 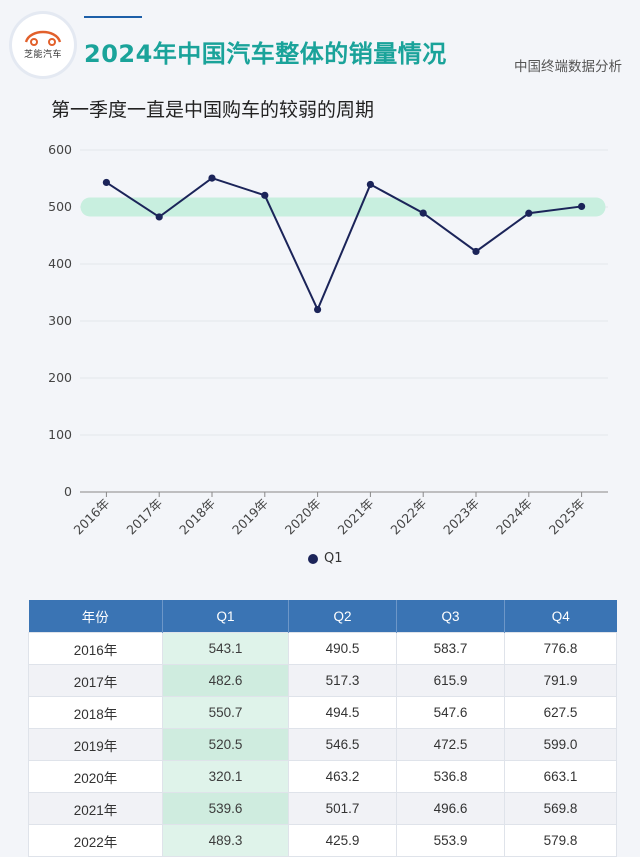 What do you see at coordinates (450, 776) in the screenshot?
I see `table-cell-value: 536.8` at bounding box center [450, 776].